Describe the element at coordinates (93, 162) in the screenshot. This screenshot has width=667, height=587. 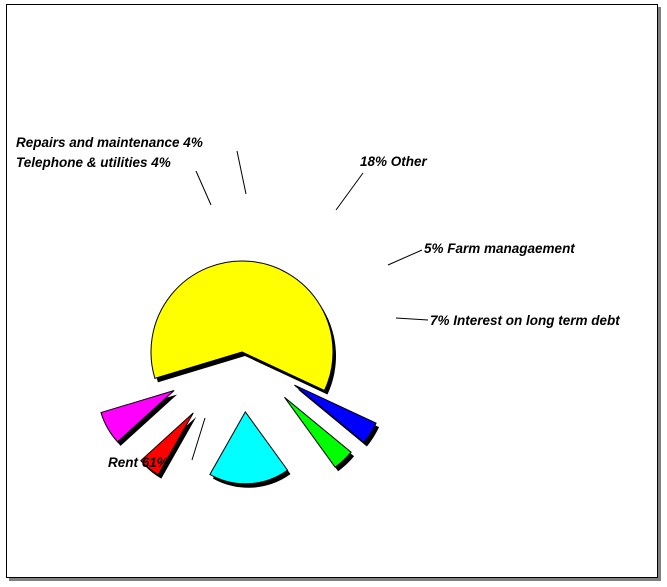
I see `slice-label: Telephone & utilities 4%` at that location.